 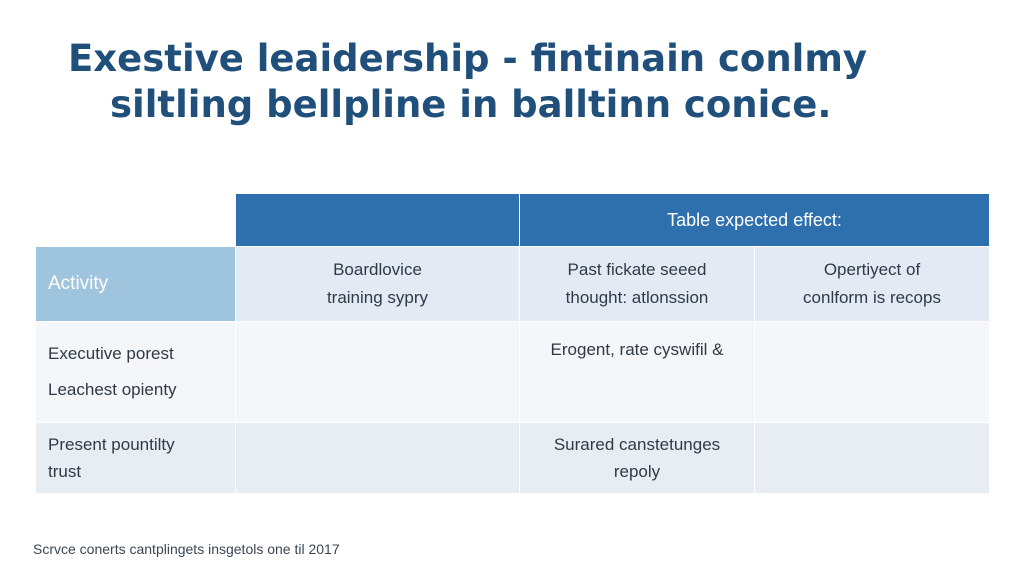 I want to click on row-1-label-cell: Executive porest Leachest opienty, so click(x=135, y=372).